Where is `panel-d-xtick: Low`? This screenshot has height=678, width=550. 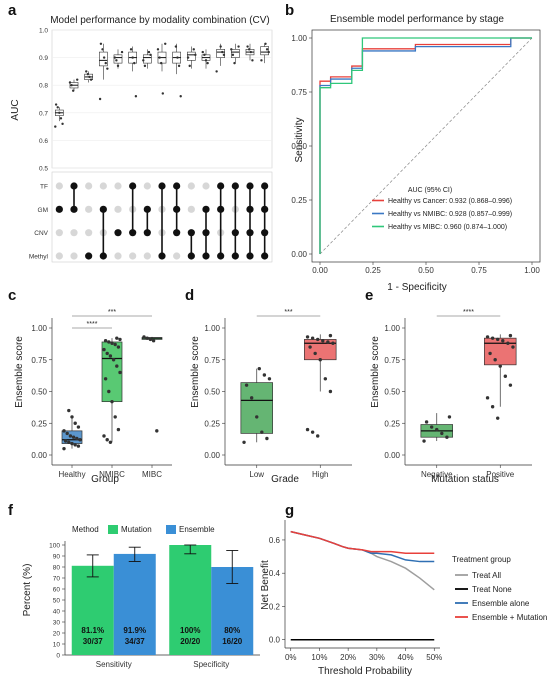 panel-d-xtick: Low is located at coordinates (256, 474).